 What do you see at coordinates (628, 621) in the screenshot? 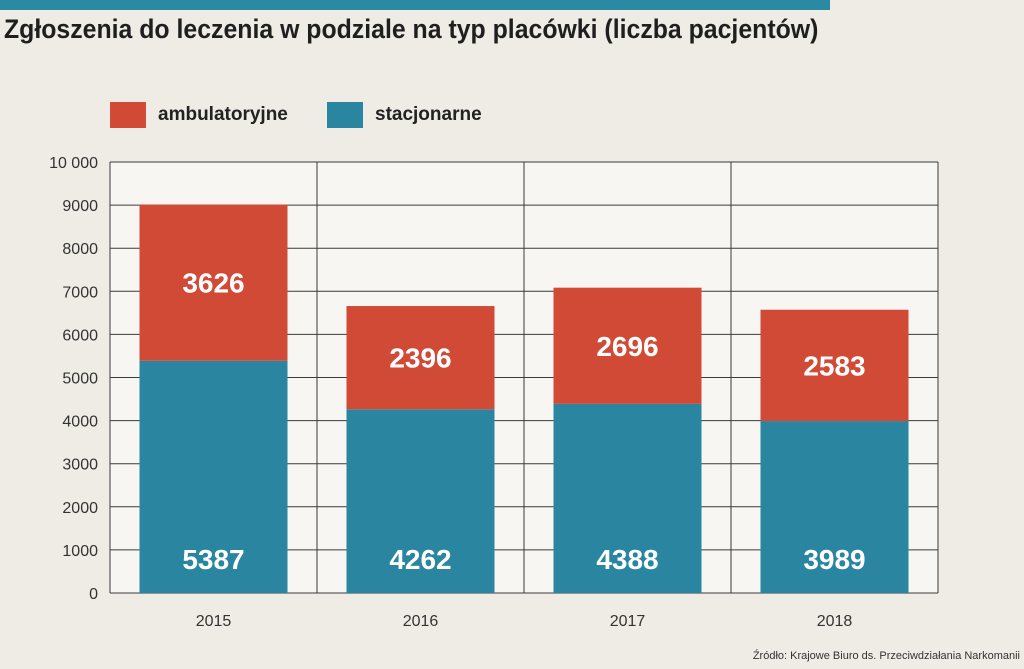
I see `x-tick-label: 2017` at bounding box center [628, 621].